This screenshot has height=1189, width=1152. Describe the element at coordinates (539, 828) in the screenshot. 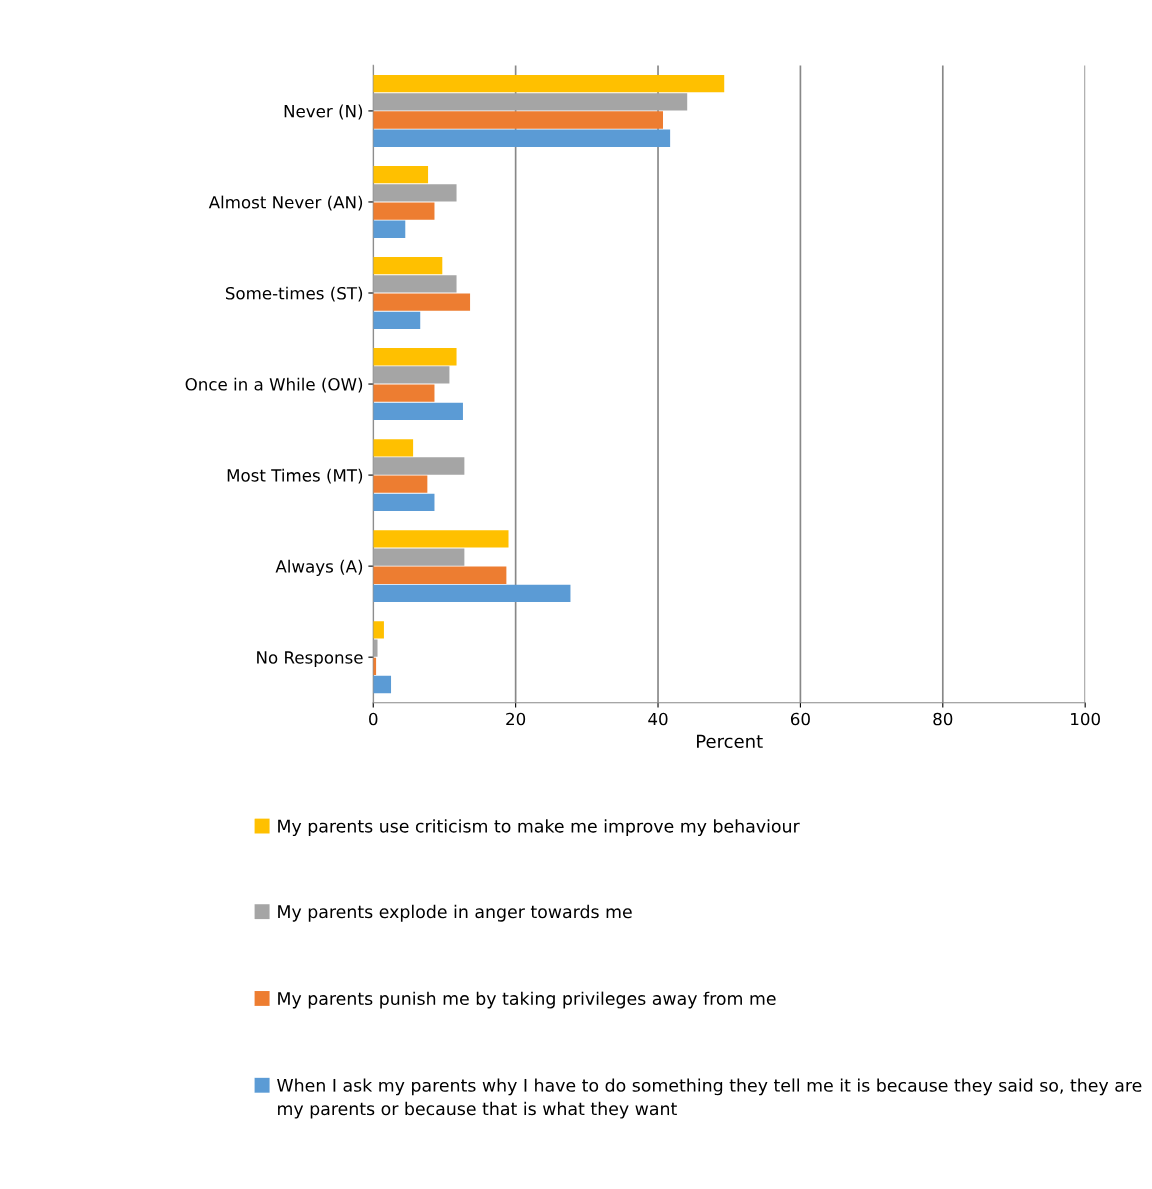

I see `legend-label: My parents use criticism to make me improve my behaviour` at that location.